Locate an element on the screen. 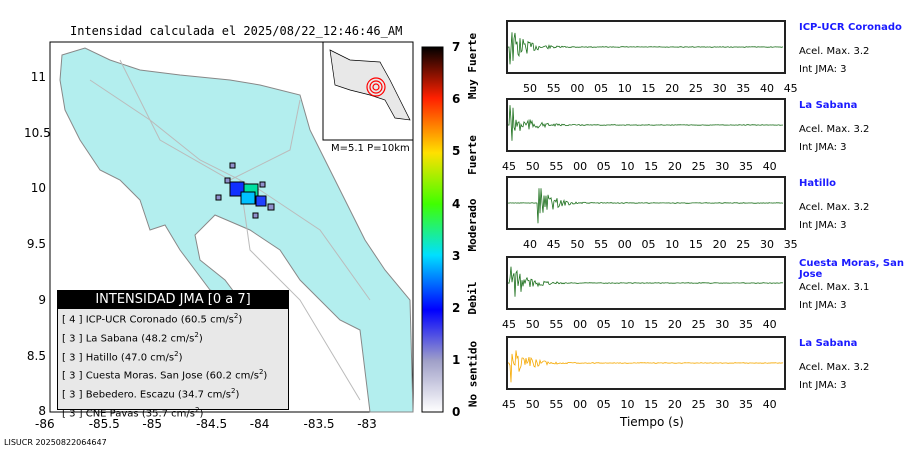 The width and height of the screenshot is (910, 460). legend-item: [ 3 ] CNE Pavas (35.7 cm/s2) is located at coordinates (173, 412).